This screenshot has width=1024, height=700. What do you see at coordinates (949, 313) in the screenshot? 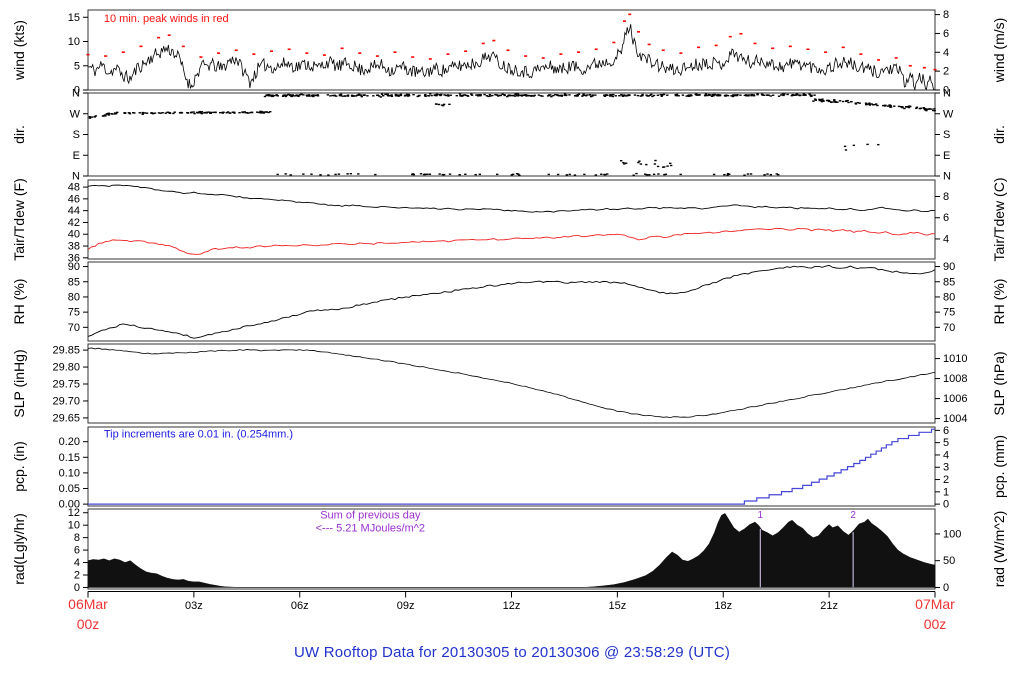
I see `ytick-right-rh: 75` at bounding box center [949, 313].